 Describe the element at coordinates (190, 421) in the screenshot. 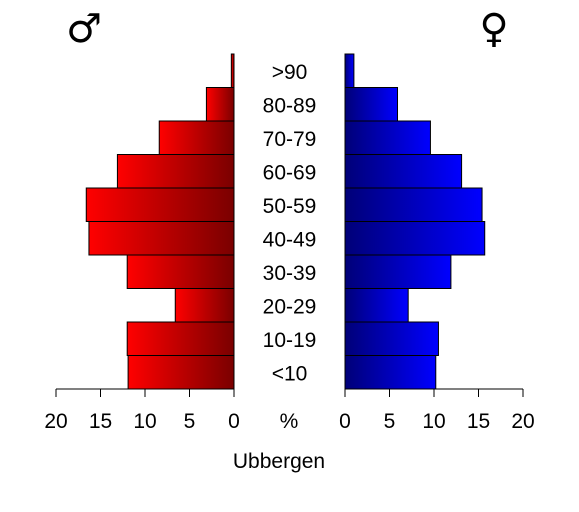

I see `male-axis-tick-label: 5` at that location.